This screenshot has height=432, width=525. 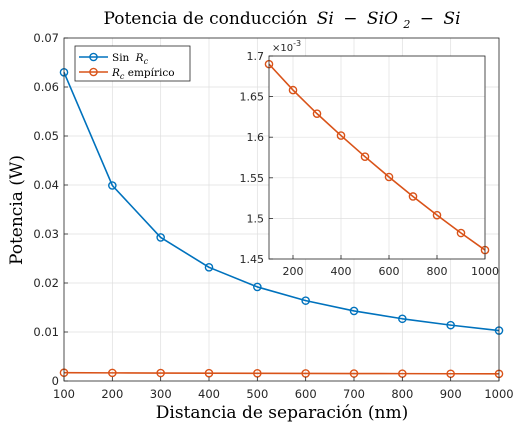 I want to click on legend-label-rc-empirico-var: R, so click(x=115, y=73).